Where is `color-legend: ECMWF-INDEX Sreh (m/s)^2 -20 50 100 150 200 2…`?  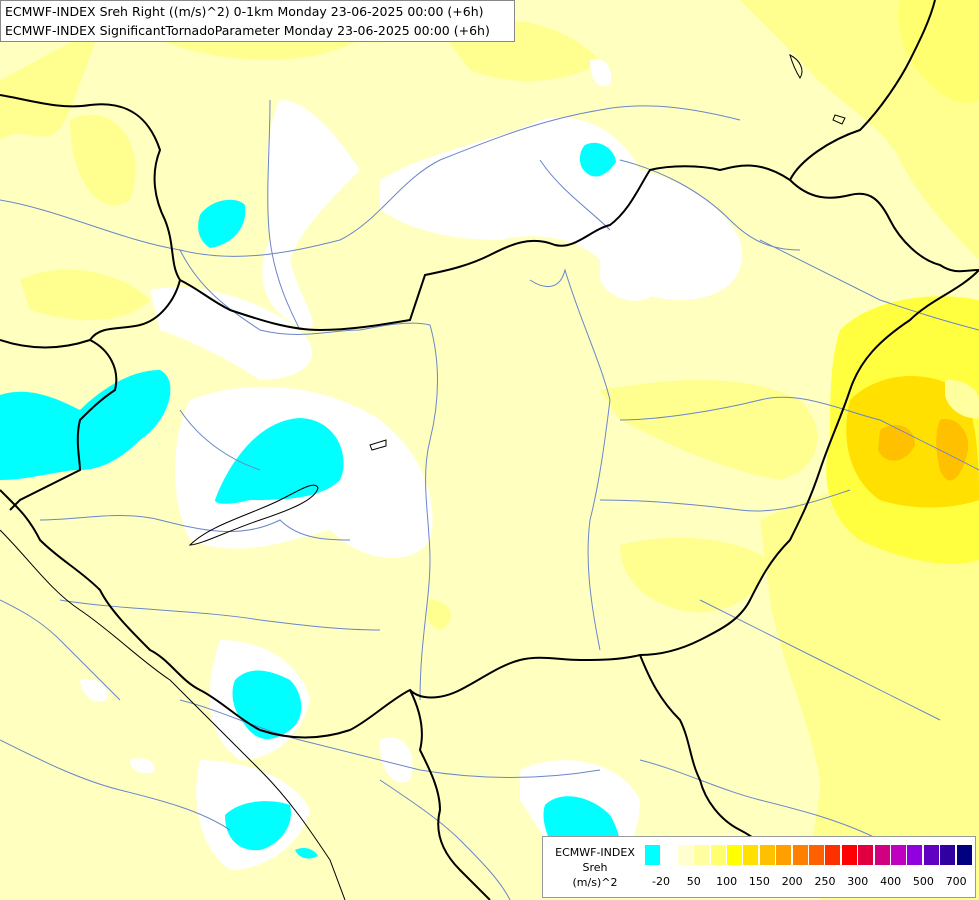 color-legend: ECMWF-INDEX Sreh (m/s)^2 -20 50 100 150 200 2… is located at coordinates (759, 867).